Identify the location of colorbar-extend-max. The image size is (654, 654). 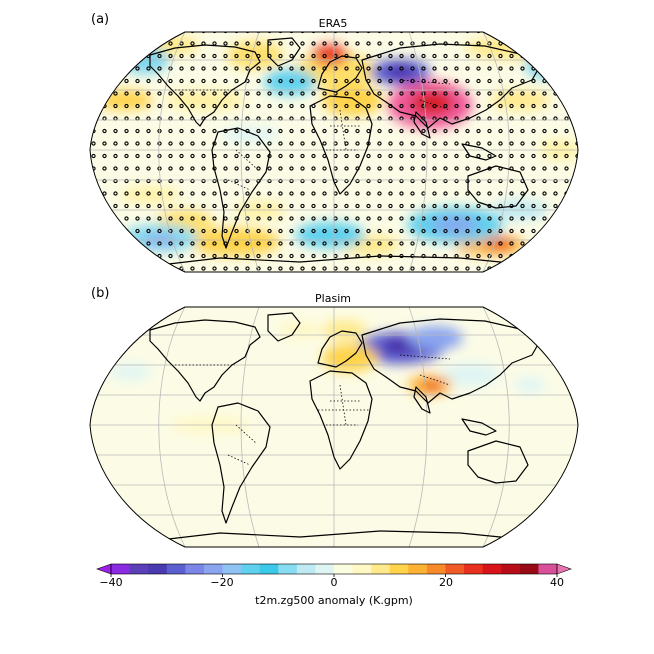
(564, 569).